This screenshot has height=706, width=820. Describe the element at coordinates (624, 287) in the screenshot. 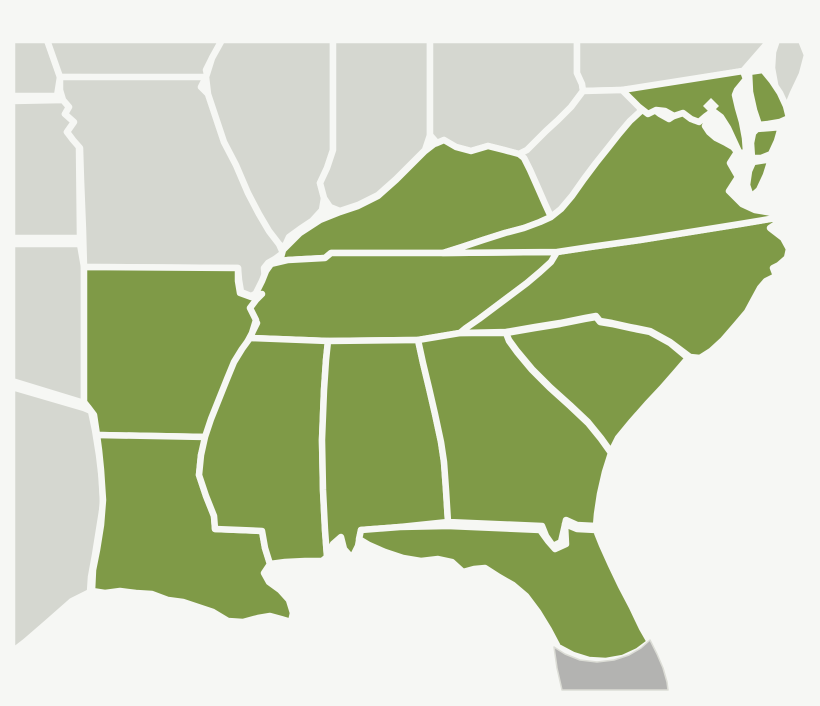

I see `state-north-carolina` at that location.